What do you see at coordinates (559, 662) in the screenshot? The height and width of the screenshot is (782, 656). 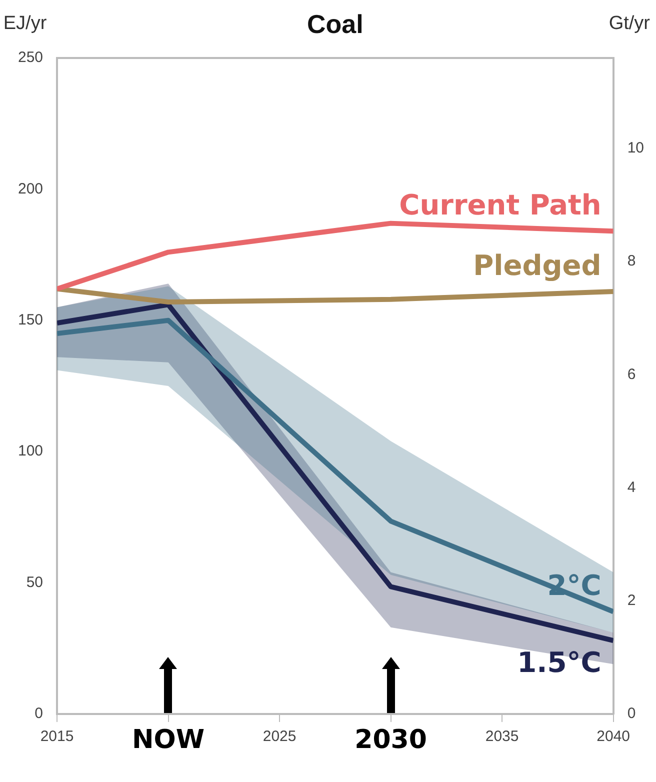 I see `series-label: 1.5°C` at bounding box center [559, 662].